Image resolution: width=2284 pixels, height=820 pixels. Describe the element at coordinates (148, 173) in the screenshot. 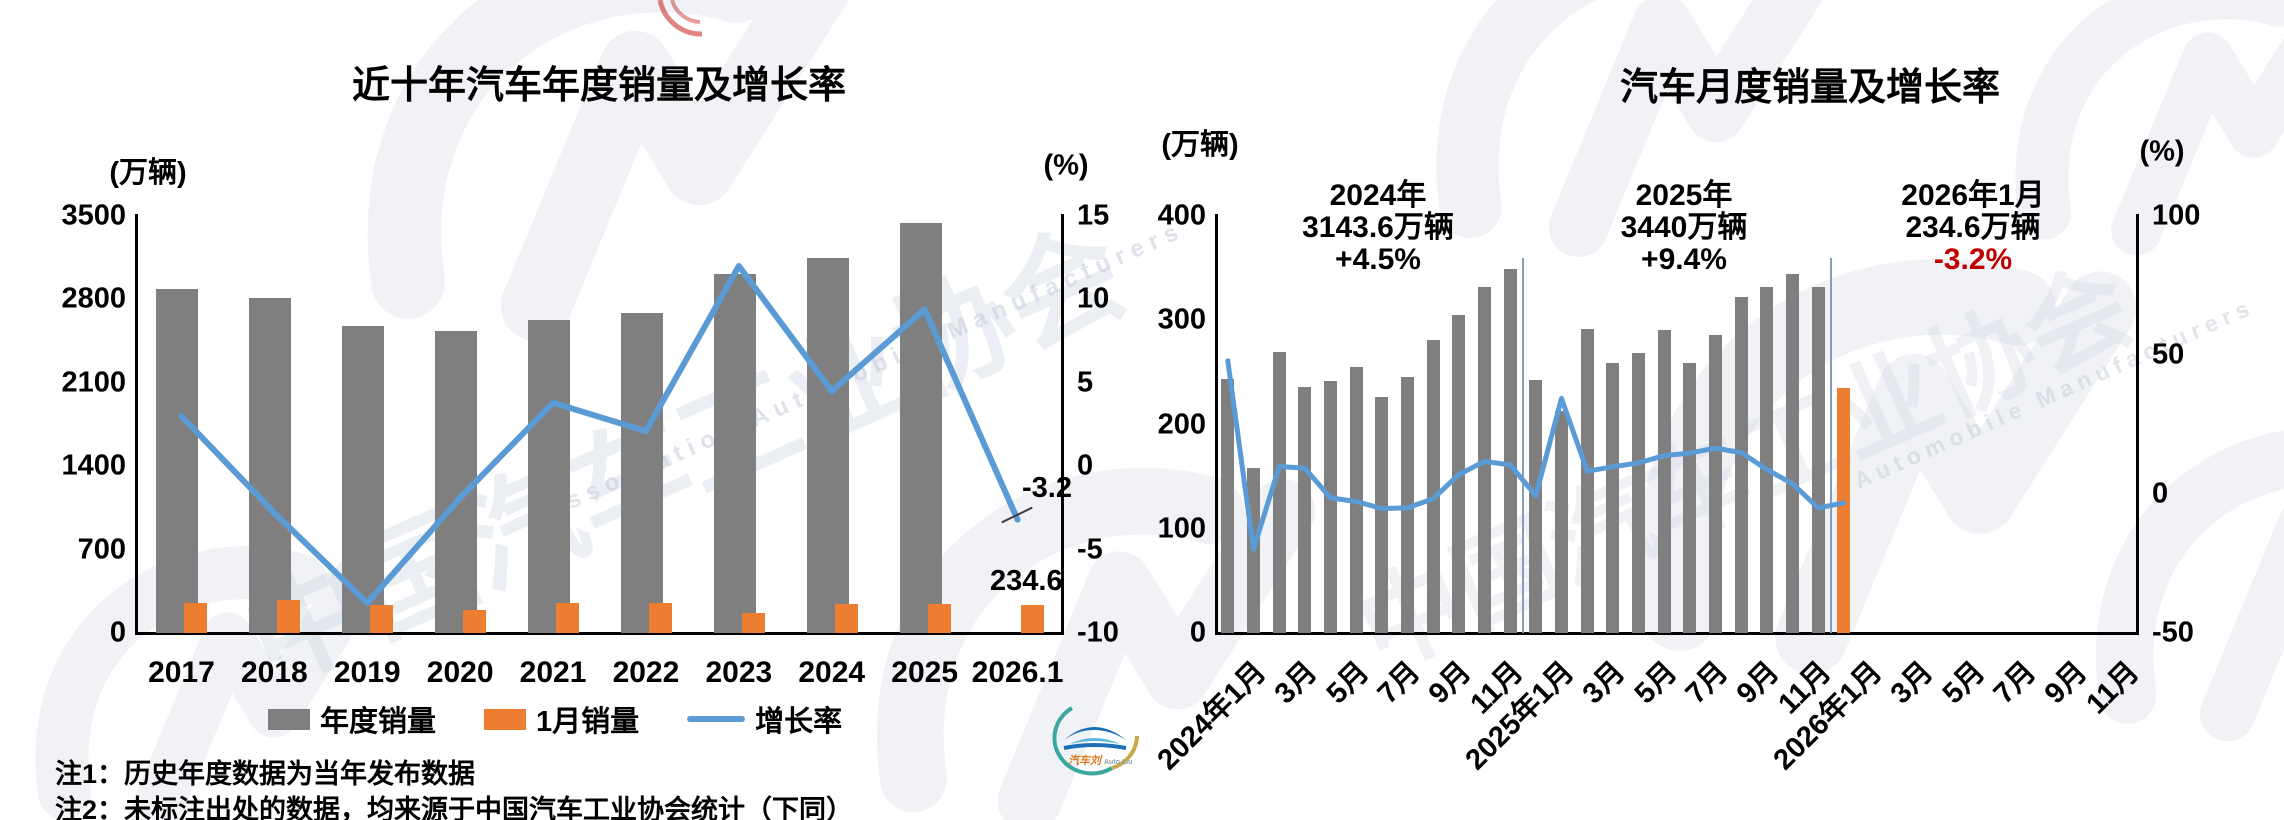

I see `left-chart-unit-left: (万辆)` at that location.